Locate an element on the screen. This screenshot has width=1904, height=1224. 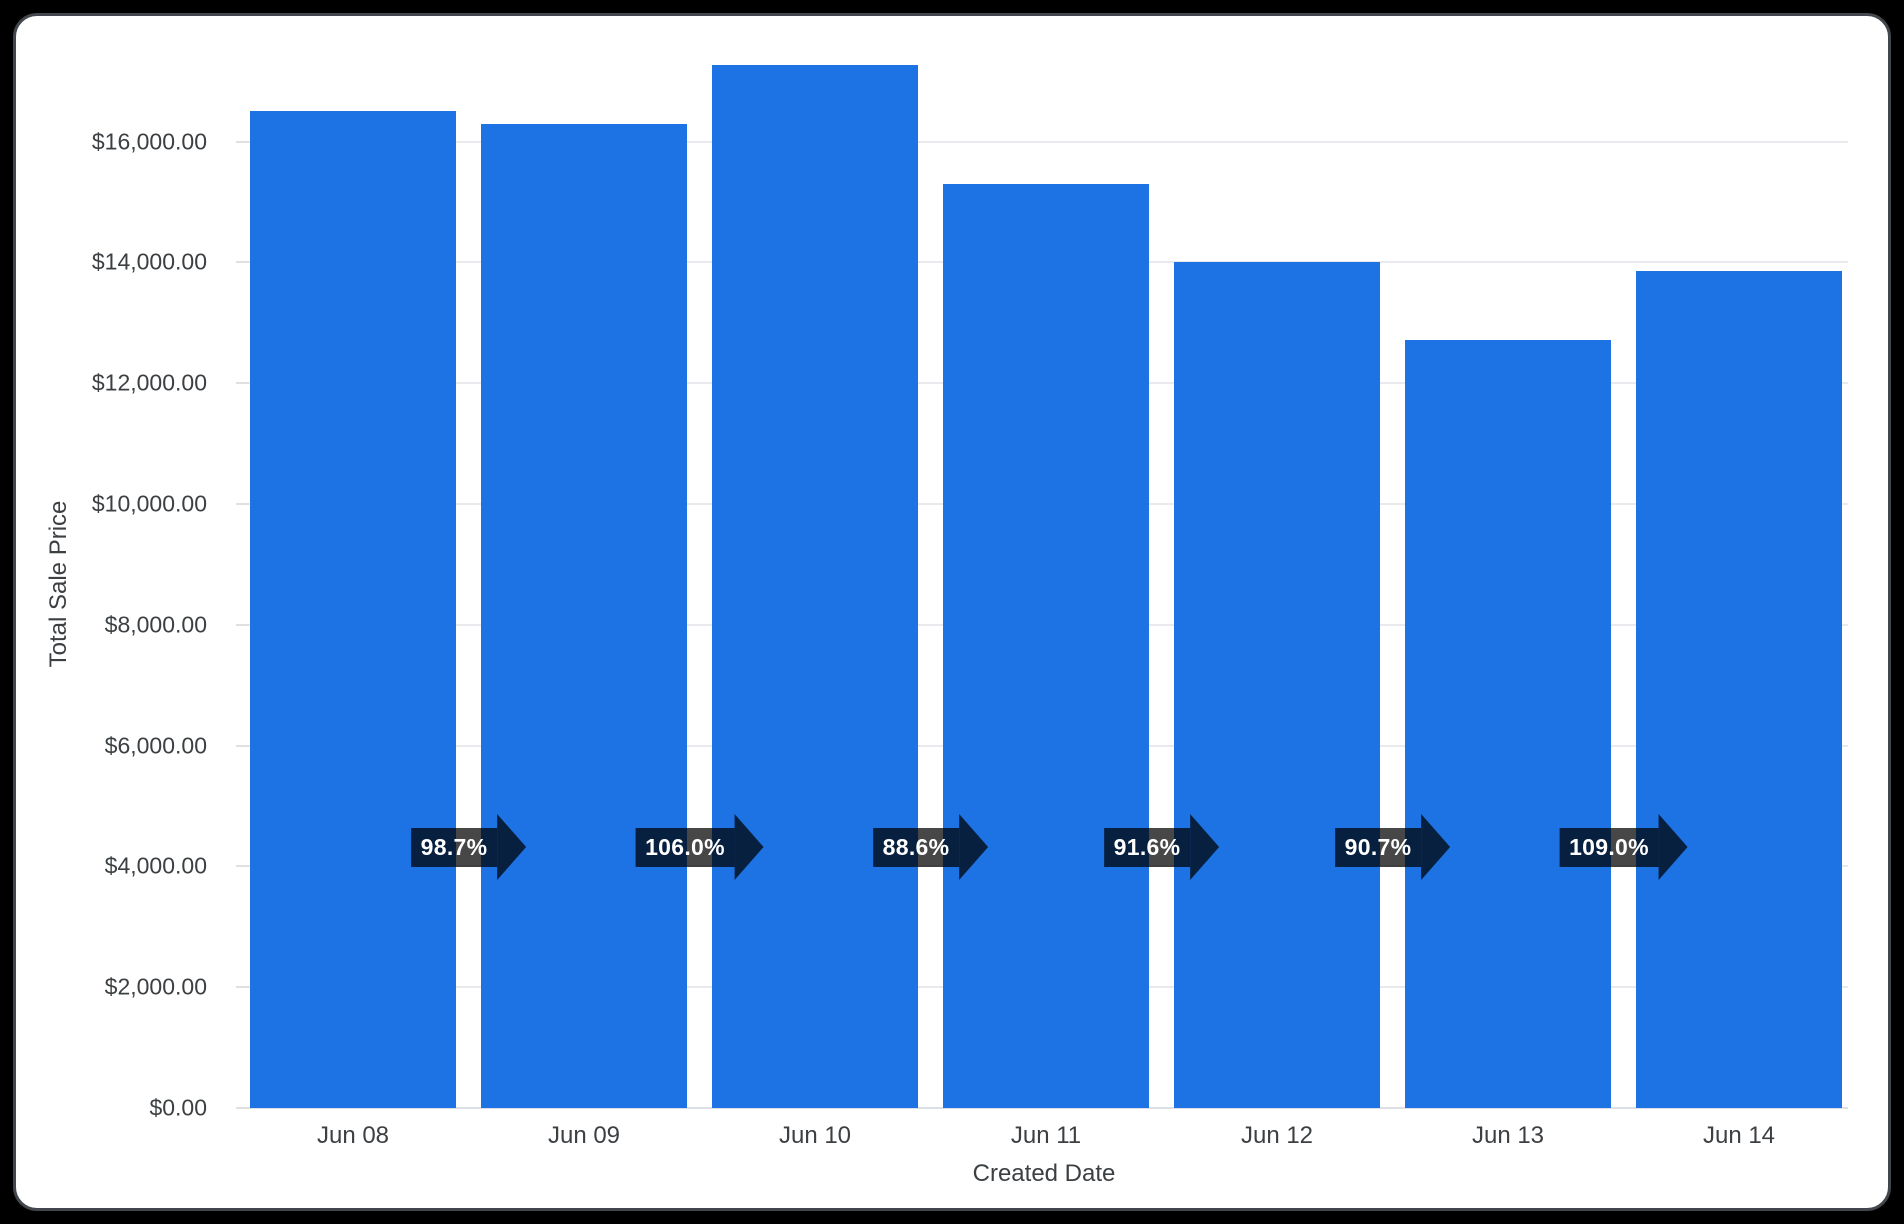
change-badge-3: 88.6% is located at coordinates (930, 847).